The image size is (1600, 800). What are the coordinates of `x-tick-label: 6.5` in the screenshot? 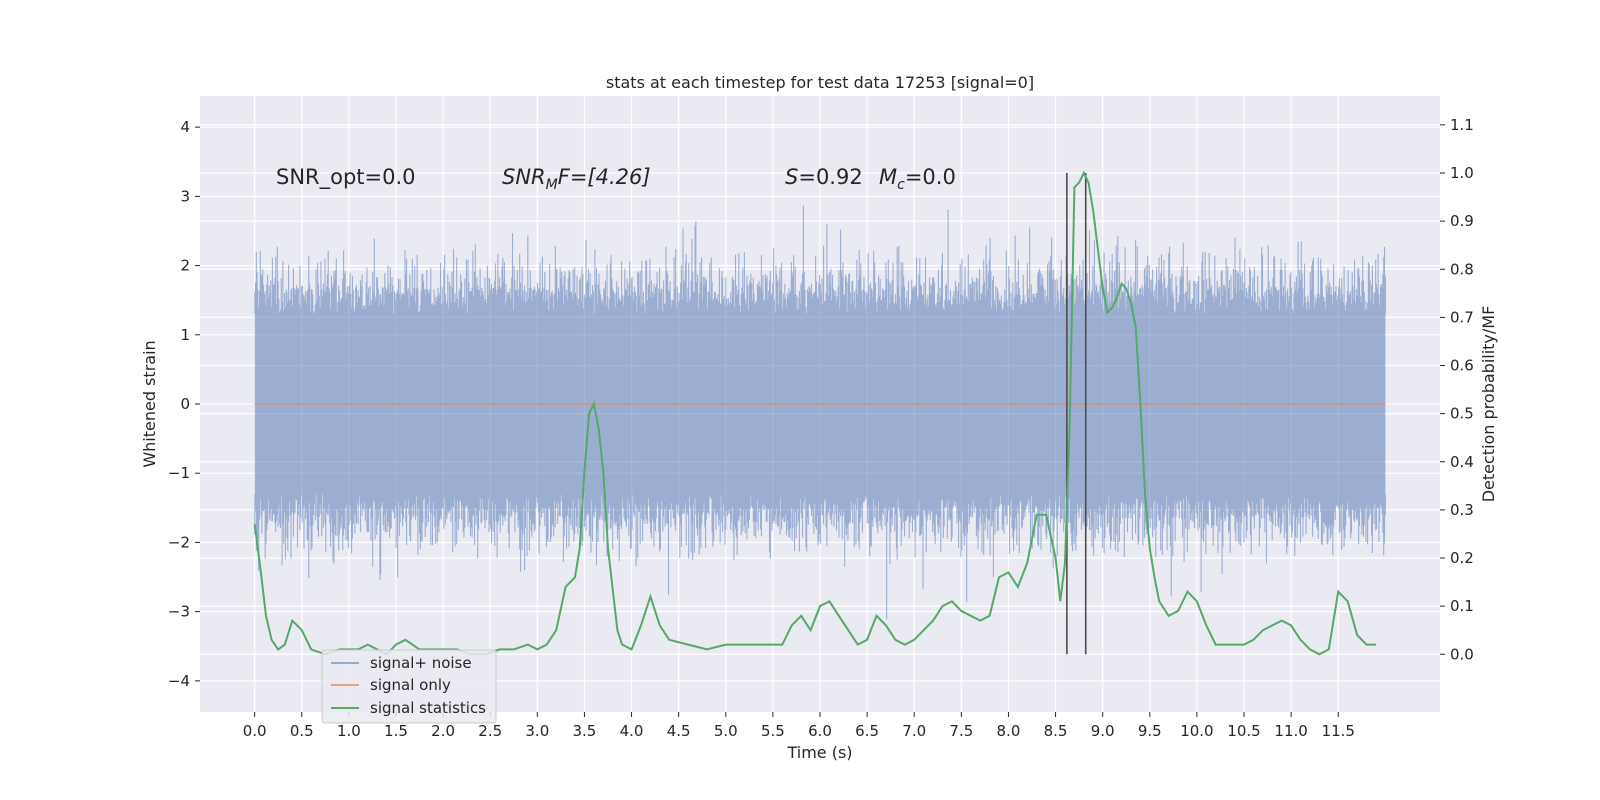 It's located at (867, 731).